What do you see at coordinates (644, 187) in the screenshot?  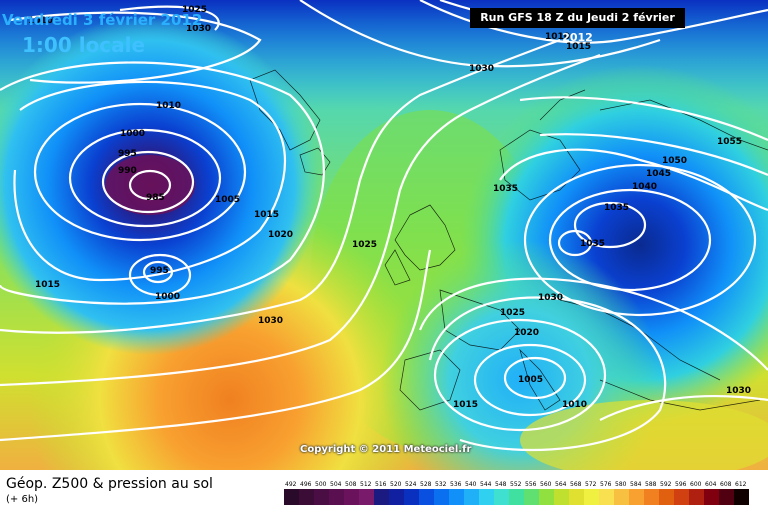 I see `isobar-label: 1040` at bounding box center [644, 187].